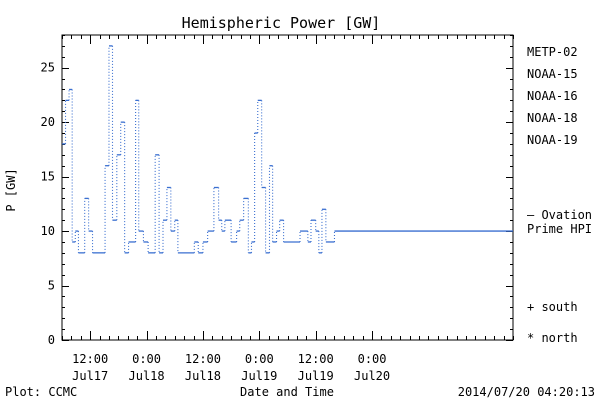 The image size is (600, 400). I want to click on footer-plot-credit: Plot: CCMC, so click(41, 392).